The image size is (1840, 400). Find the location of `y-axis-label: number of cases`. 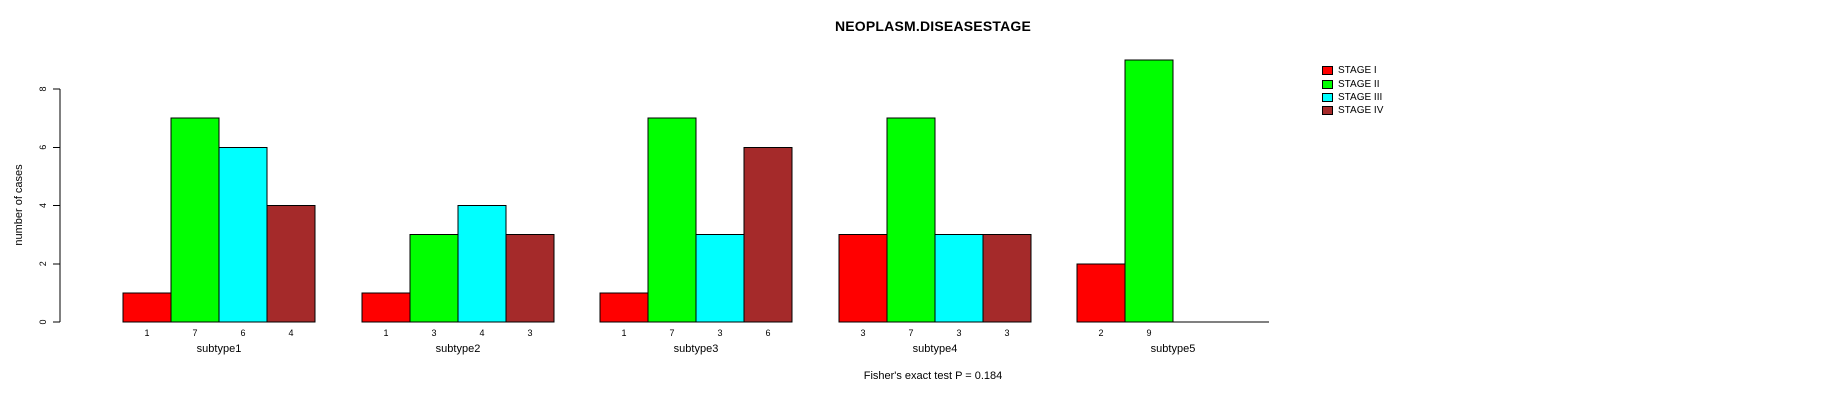

y-axis-label: number of cases is located at coordinates (19, 205).